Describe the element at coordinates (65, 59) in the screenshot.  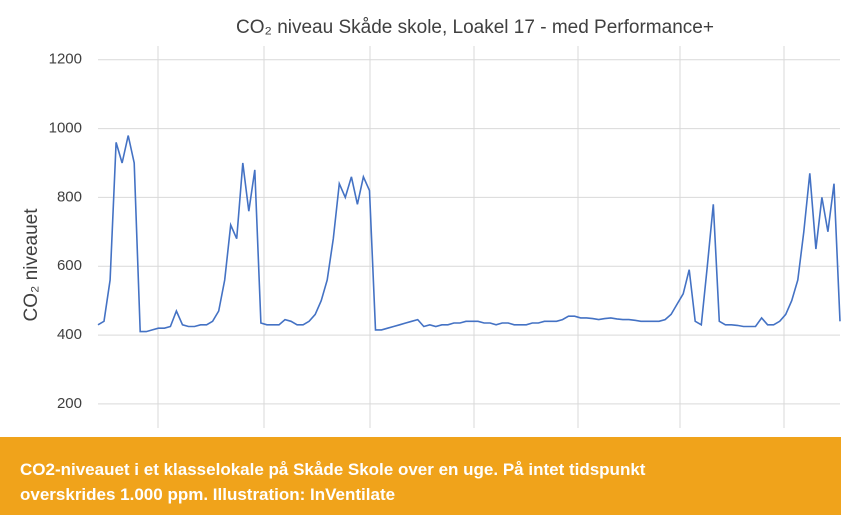
I see `y-tick-label: 1200` at that location.